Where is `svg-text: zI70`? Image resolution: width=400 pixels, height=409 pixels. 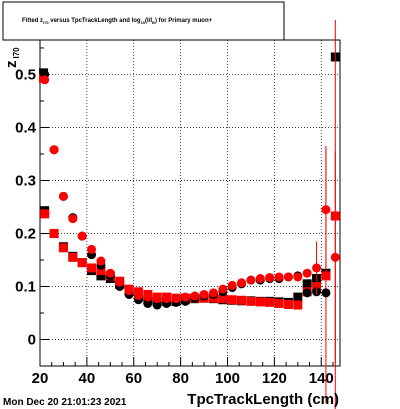
svg-text: zI70 is located at coordinates (12, 57).